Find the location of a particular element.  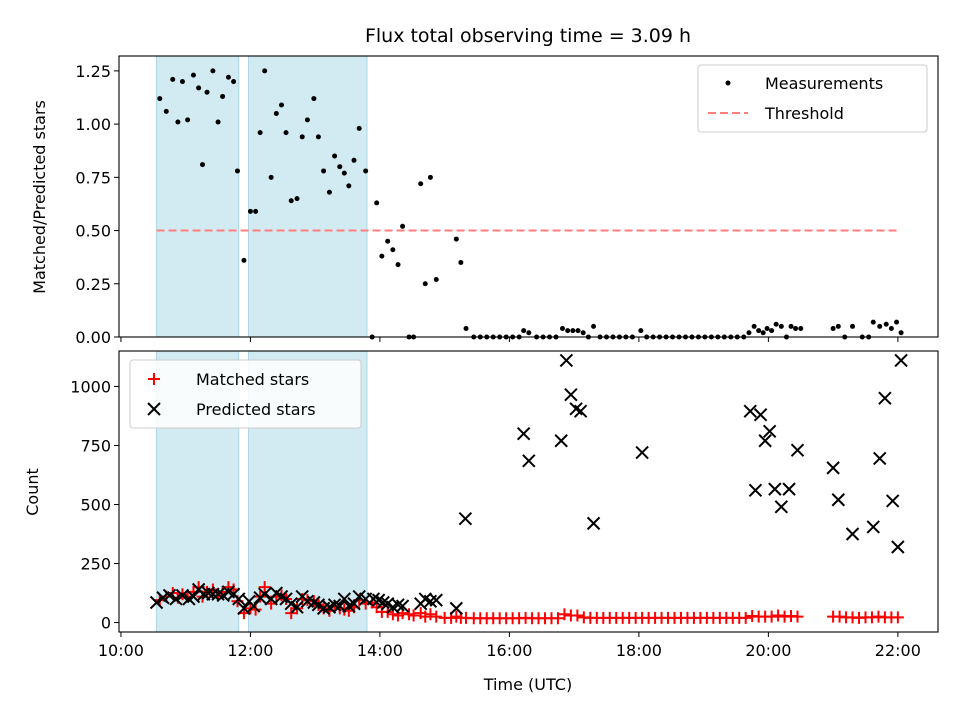

legend-measurements-marker is located at coordinates (728, 83).